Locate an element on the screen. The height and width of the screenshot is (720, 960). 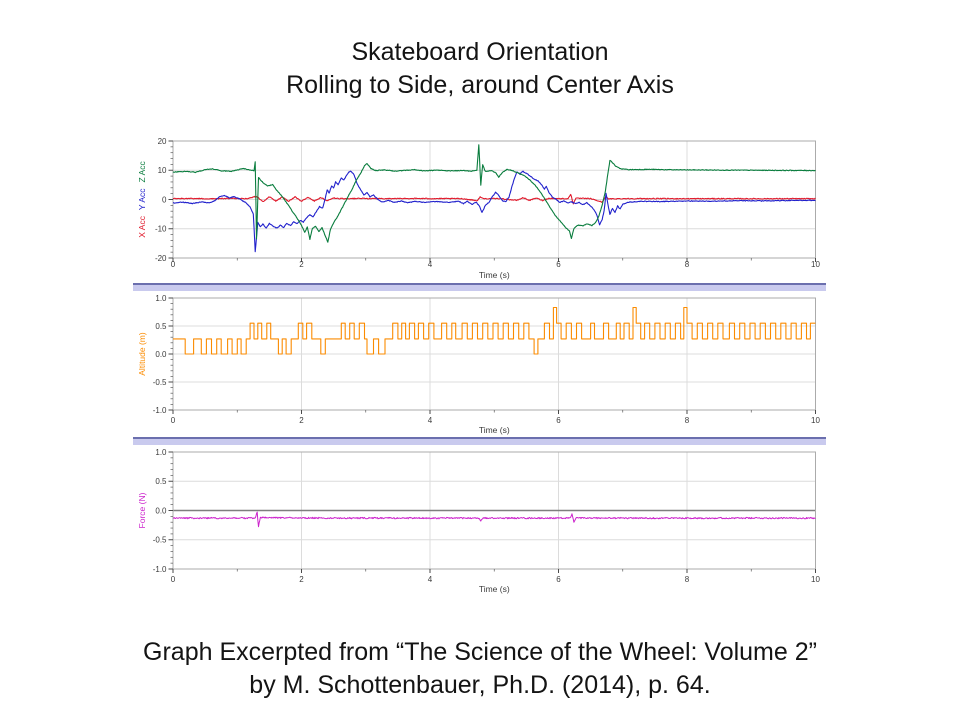
series-line-z-acc is located at coordinates (494, 193).